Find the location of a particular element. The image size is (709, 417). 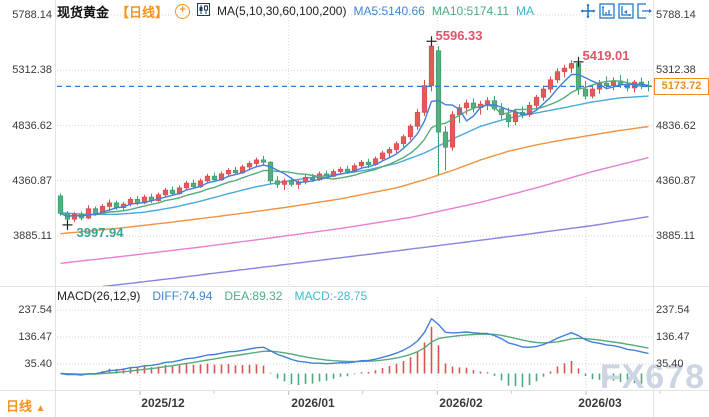

macd-dea-label: DEA:89.32 is located at coordinates (253, 296).